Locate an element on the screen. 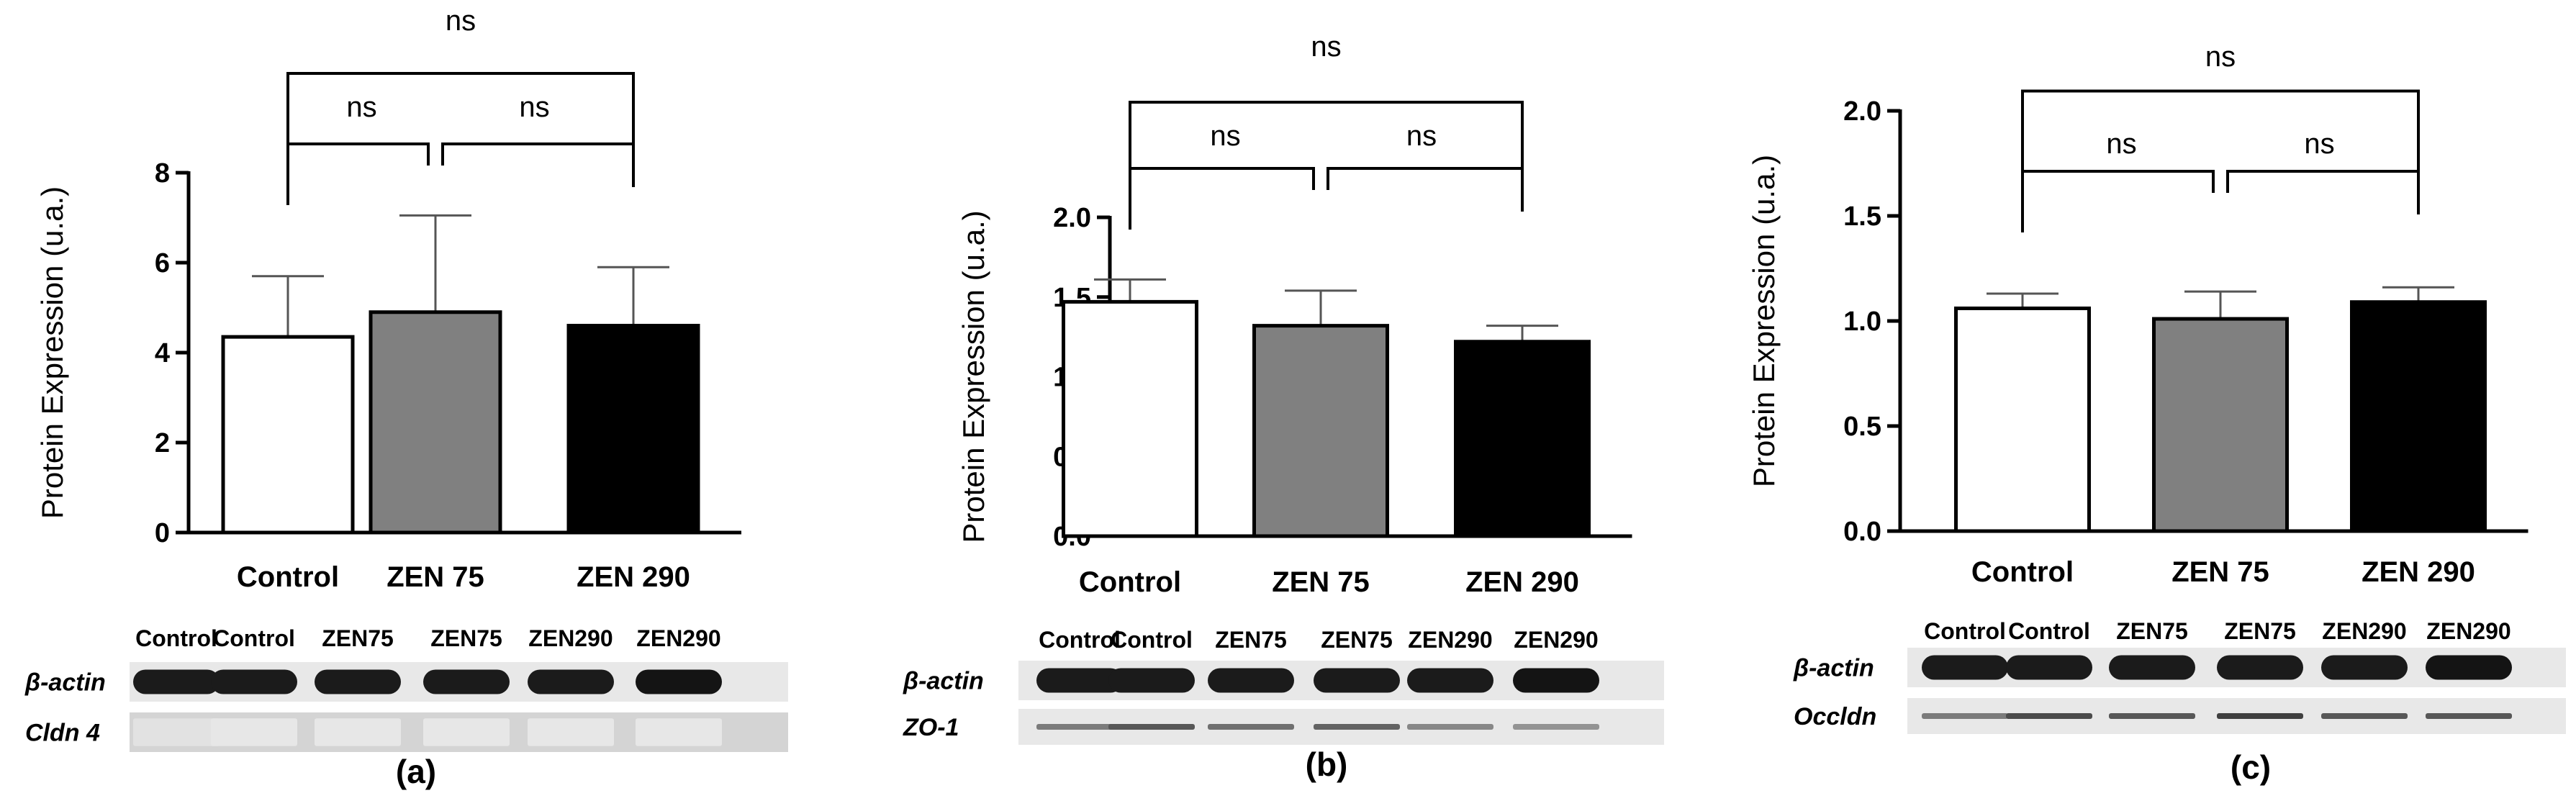 The width and height of the screenshot is (2576, 806). blot-row-label: ZO-1 is located at coordinates (931, 727).